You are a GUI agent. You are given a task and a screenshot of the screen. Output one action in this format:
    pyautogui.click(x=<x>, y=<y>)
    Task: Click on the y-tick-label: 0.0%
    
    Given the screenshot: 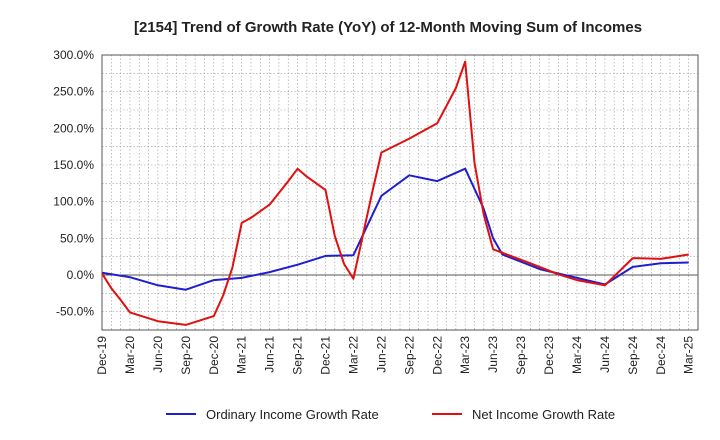 What is the action you would take?
    pyautogui.click(x=81, y=275)
    